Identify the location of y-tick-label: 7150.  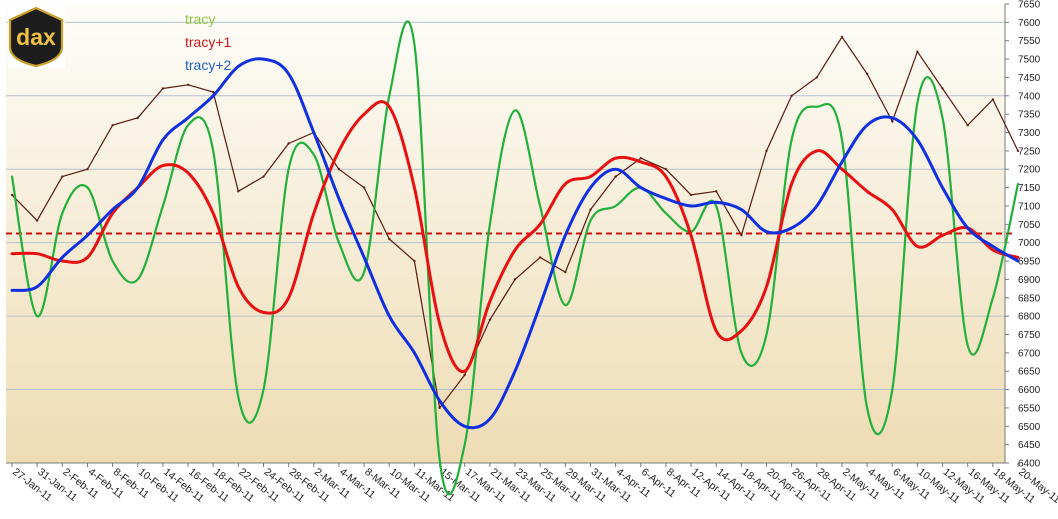
(1029, 188).